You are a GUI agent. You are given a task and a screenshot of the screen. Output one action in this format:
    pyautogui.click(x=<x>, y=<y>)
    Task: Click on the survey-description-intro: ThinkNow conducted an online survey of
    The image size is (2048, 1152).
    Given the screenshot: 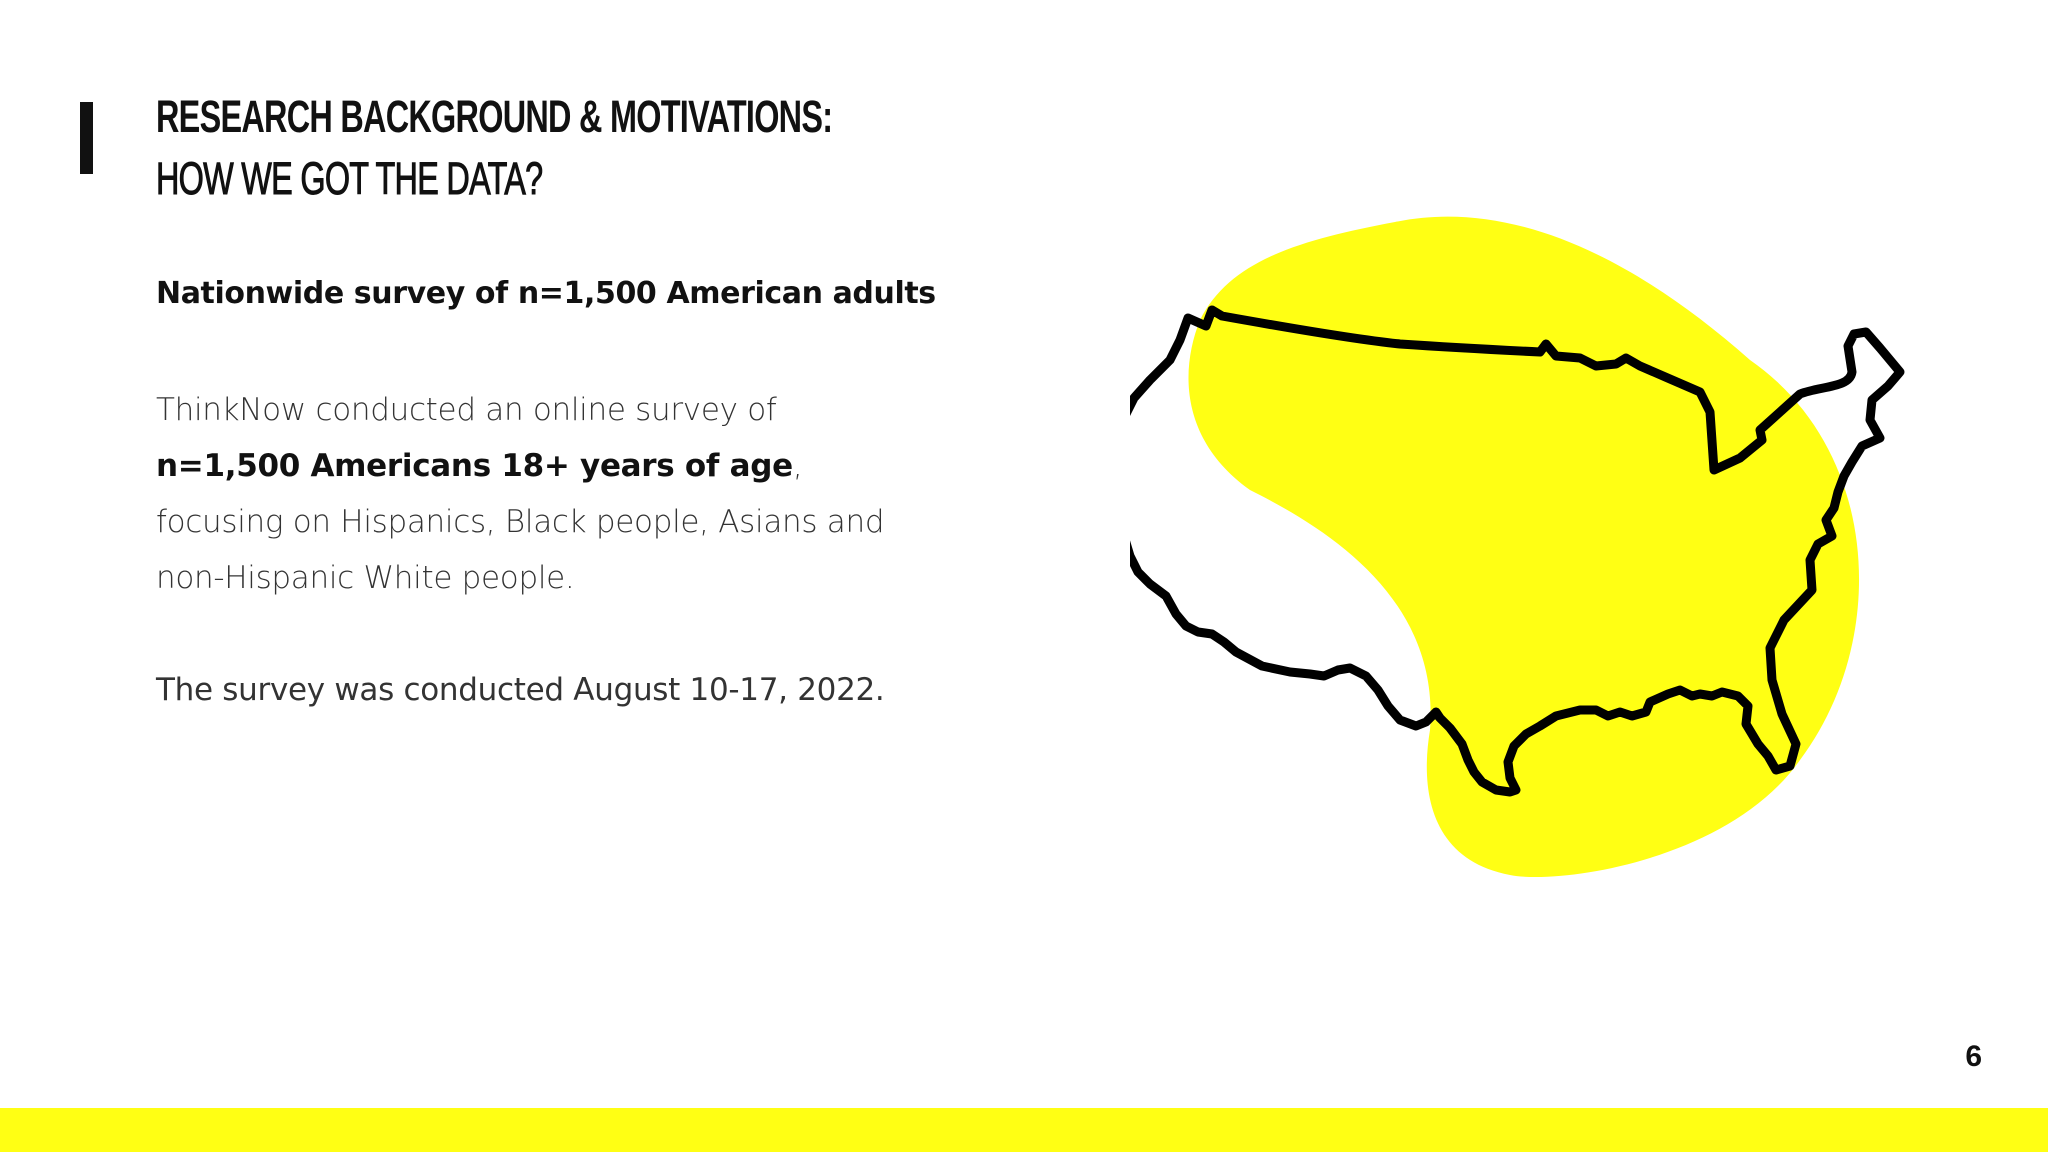 What is the action you would take?
    pyautogui.click(x=466, y=410)
    